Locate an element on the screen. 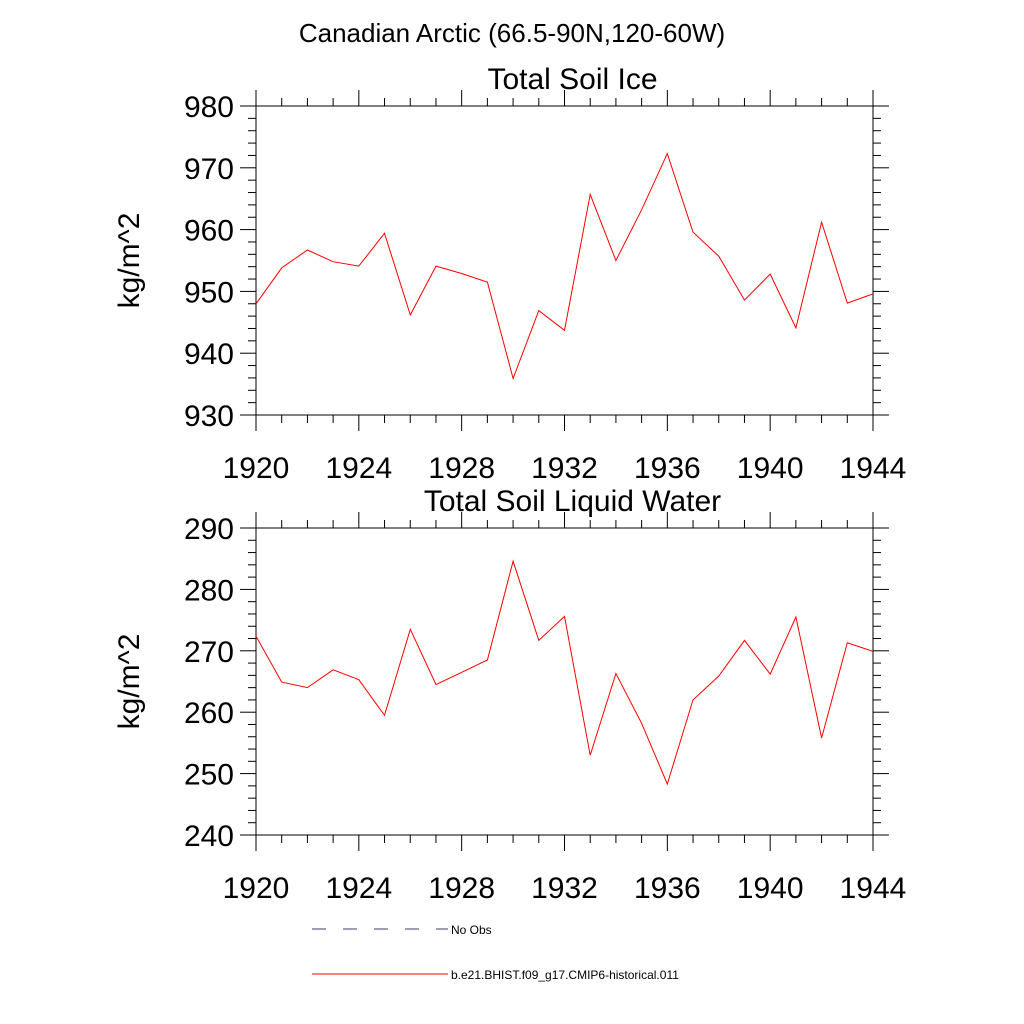  y-tick-label: 950 is located at coordinates (209, 292).